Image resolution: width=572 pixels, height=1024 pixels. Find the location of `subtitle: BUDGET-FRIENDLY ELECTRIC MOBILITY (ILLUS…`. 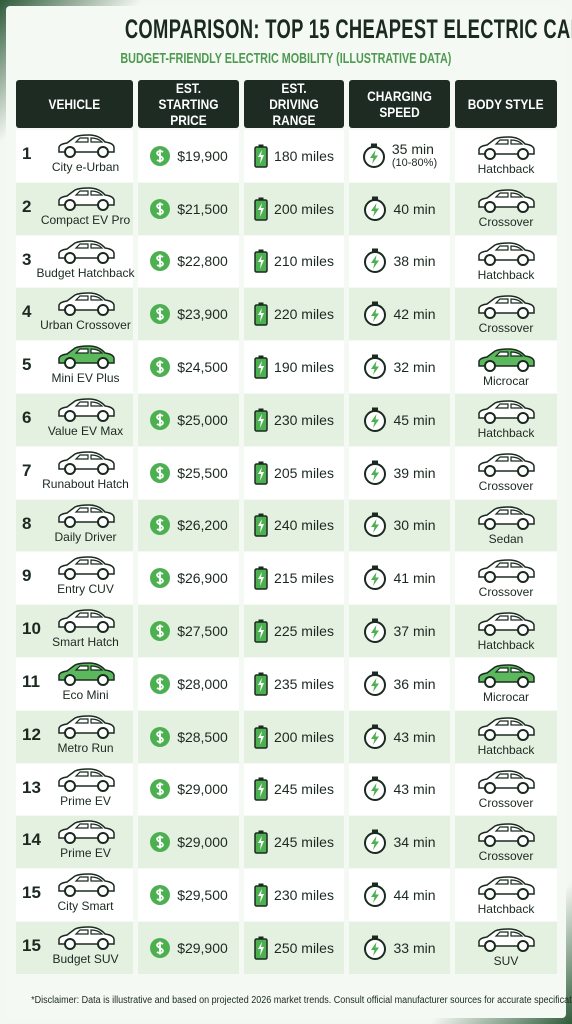

subtitle: BUDGET-FRIENDLY ELECTRIC MOBILITY (ILLUS… is located at coordinates (286, 58).